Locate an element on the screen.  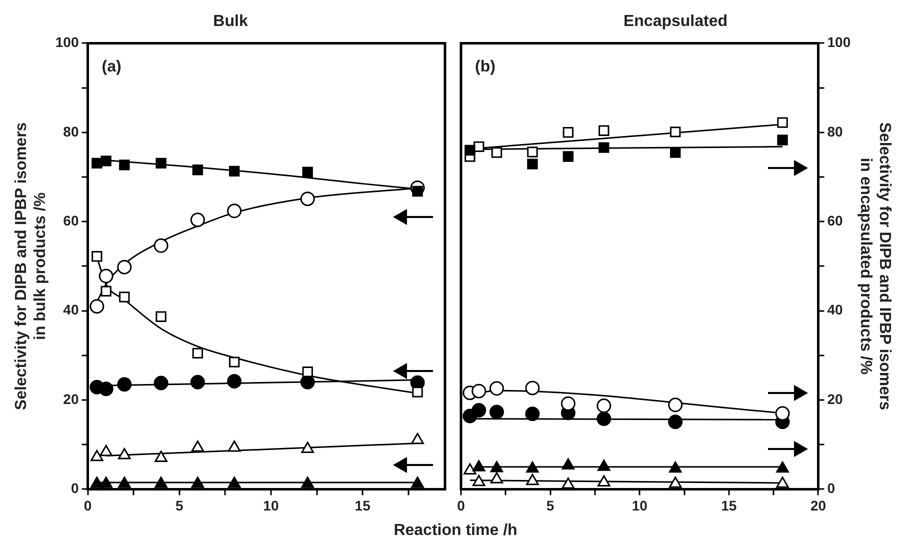
annotation: (b) is located at coordinates (485, 67).